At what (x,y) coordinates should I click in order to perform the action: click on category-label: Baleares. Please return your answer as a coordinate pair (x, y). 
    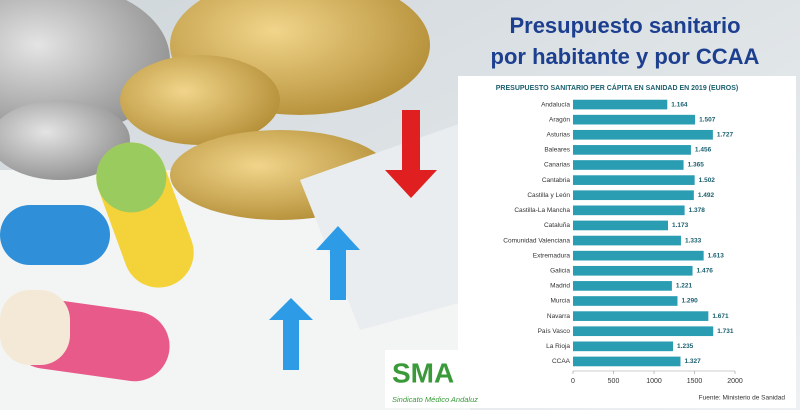
    Looking at the image, I should click on (557, 150).